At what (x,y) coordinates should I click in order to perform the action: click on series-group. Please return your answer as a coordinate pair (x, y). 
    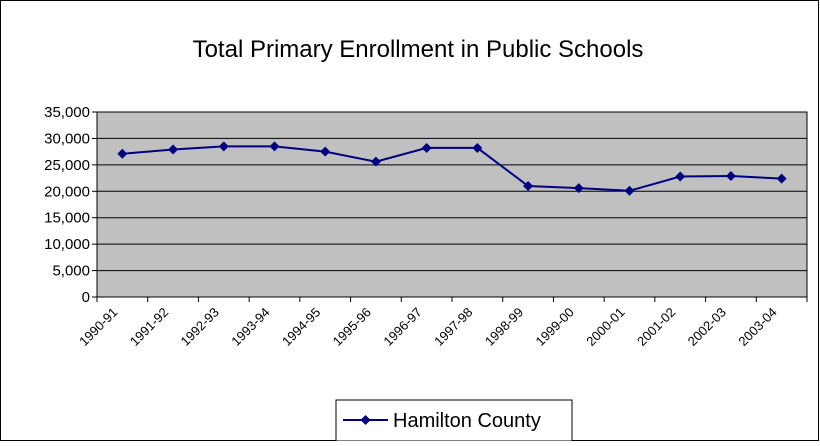
    Looking at the image, I should click on (452, 168).